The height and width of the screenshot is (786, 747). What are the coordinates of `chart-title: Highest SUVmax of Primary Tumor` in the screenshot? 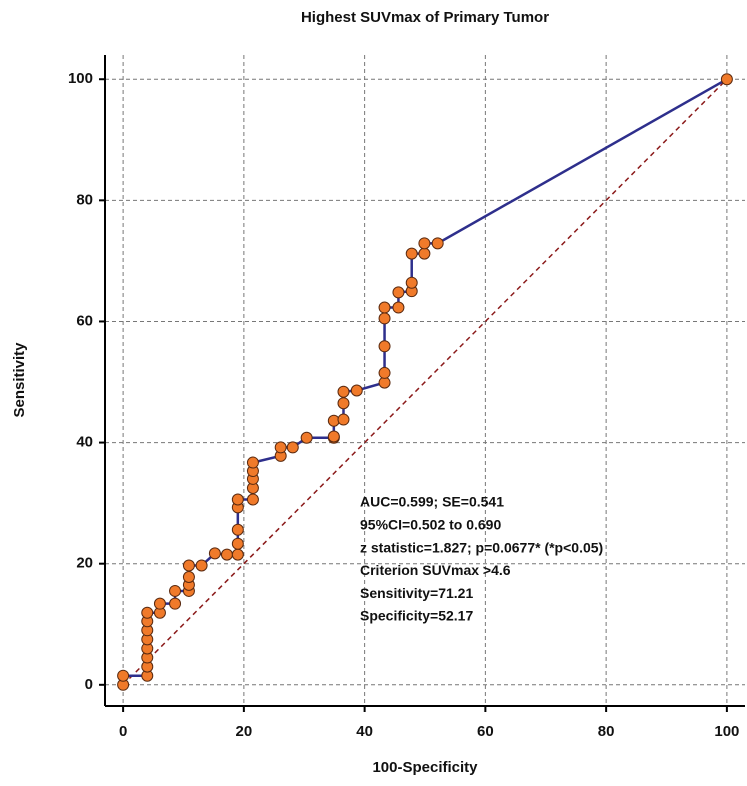 It's located at (425, 17).